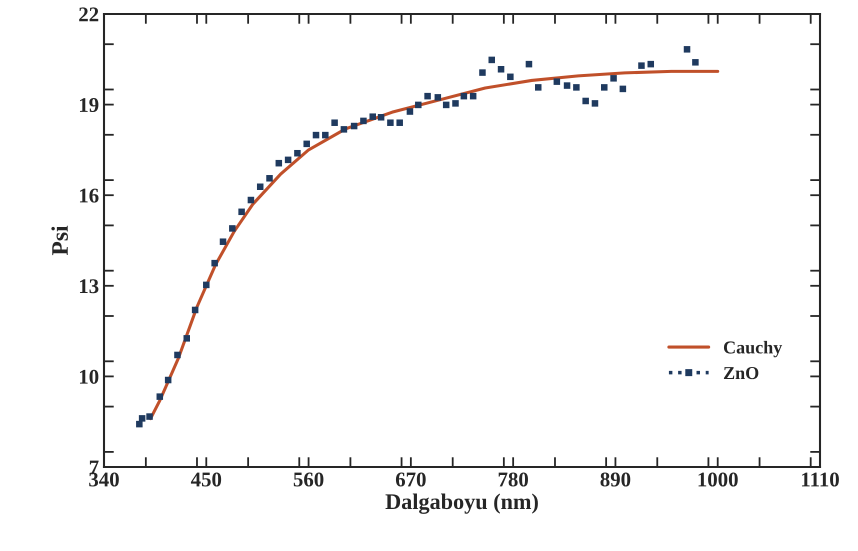 This screenshot has height=551, width=858. I want to click on x-tick-label: 890, so click(615, 479).